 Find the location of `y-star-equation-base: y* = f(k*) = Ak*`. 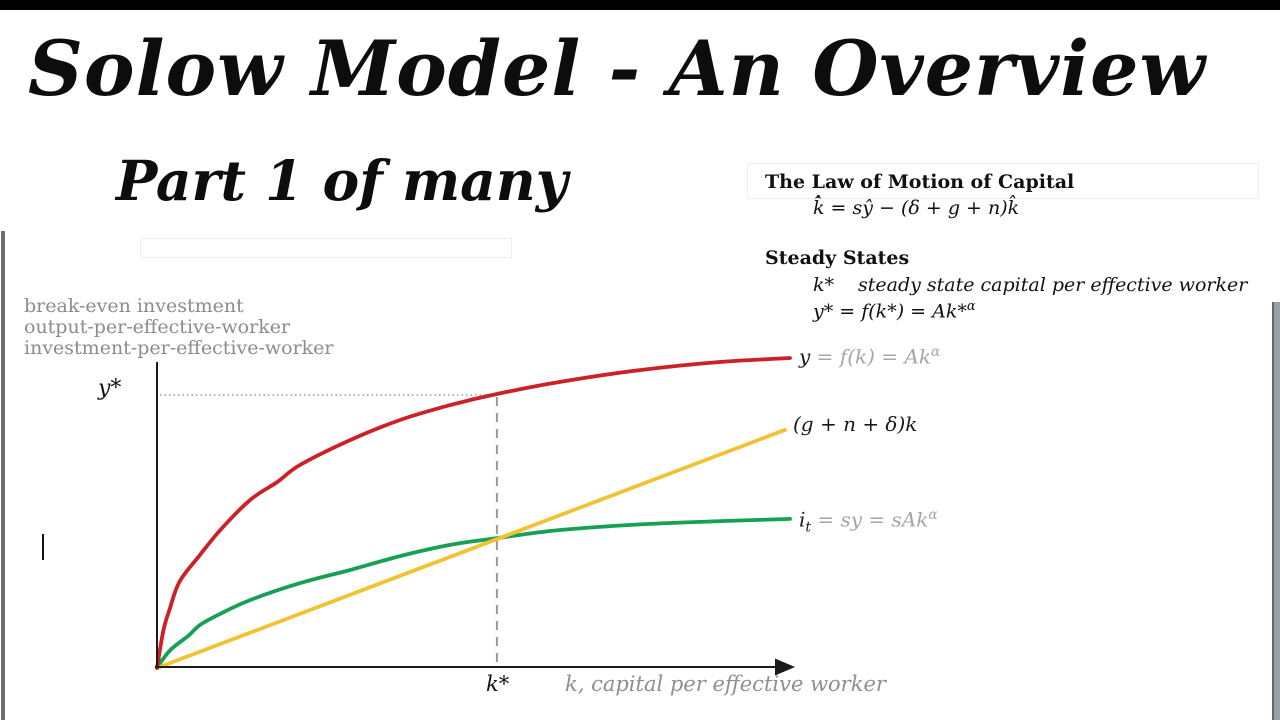

y-star-equation-base: y* = f(k*) = Ak* is located at coordinates (890, 311).